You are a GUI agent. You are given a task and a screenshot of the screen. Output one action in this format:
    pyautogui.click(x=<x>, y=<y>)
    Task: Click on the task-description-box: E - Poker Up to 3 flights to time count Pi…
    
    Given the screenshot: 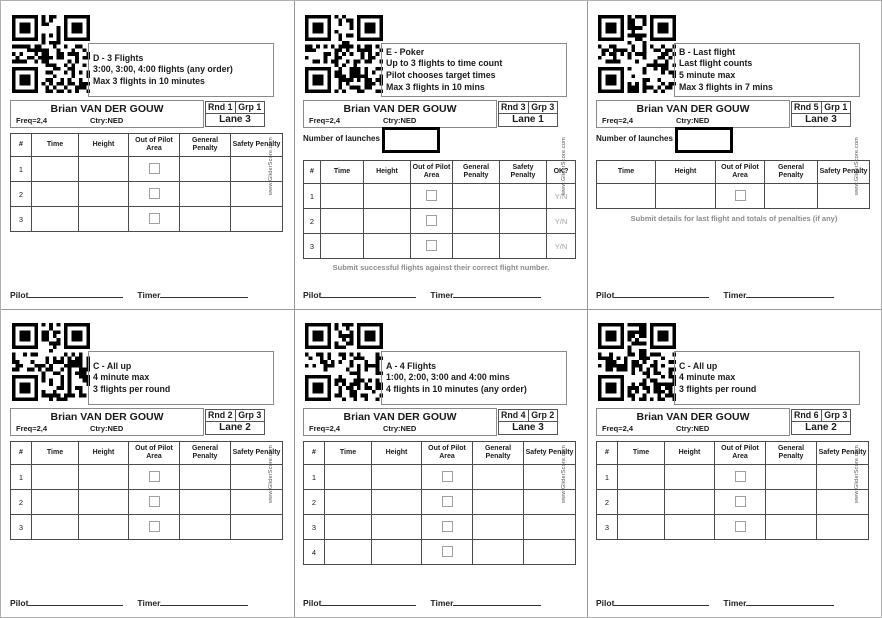 What is the action you would take?
    pyautogui.click(x=474, y=70)
    